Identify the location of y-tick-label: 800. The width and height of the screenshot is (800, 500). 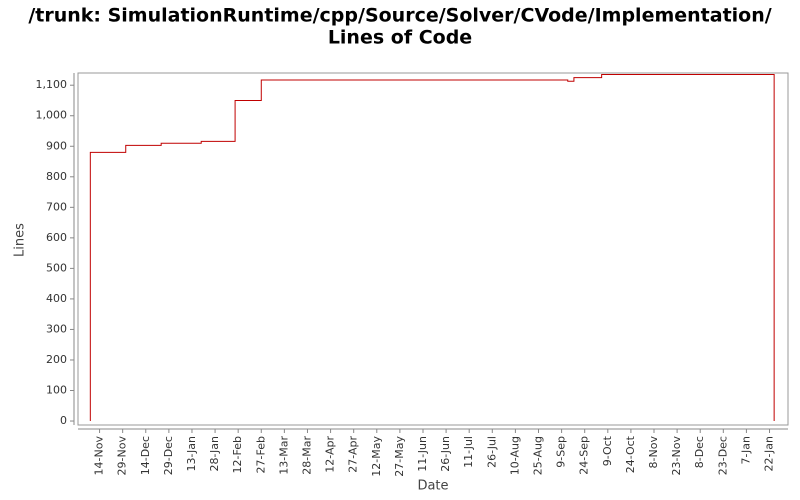
(56, 176).